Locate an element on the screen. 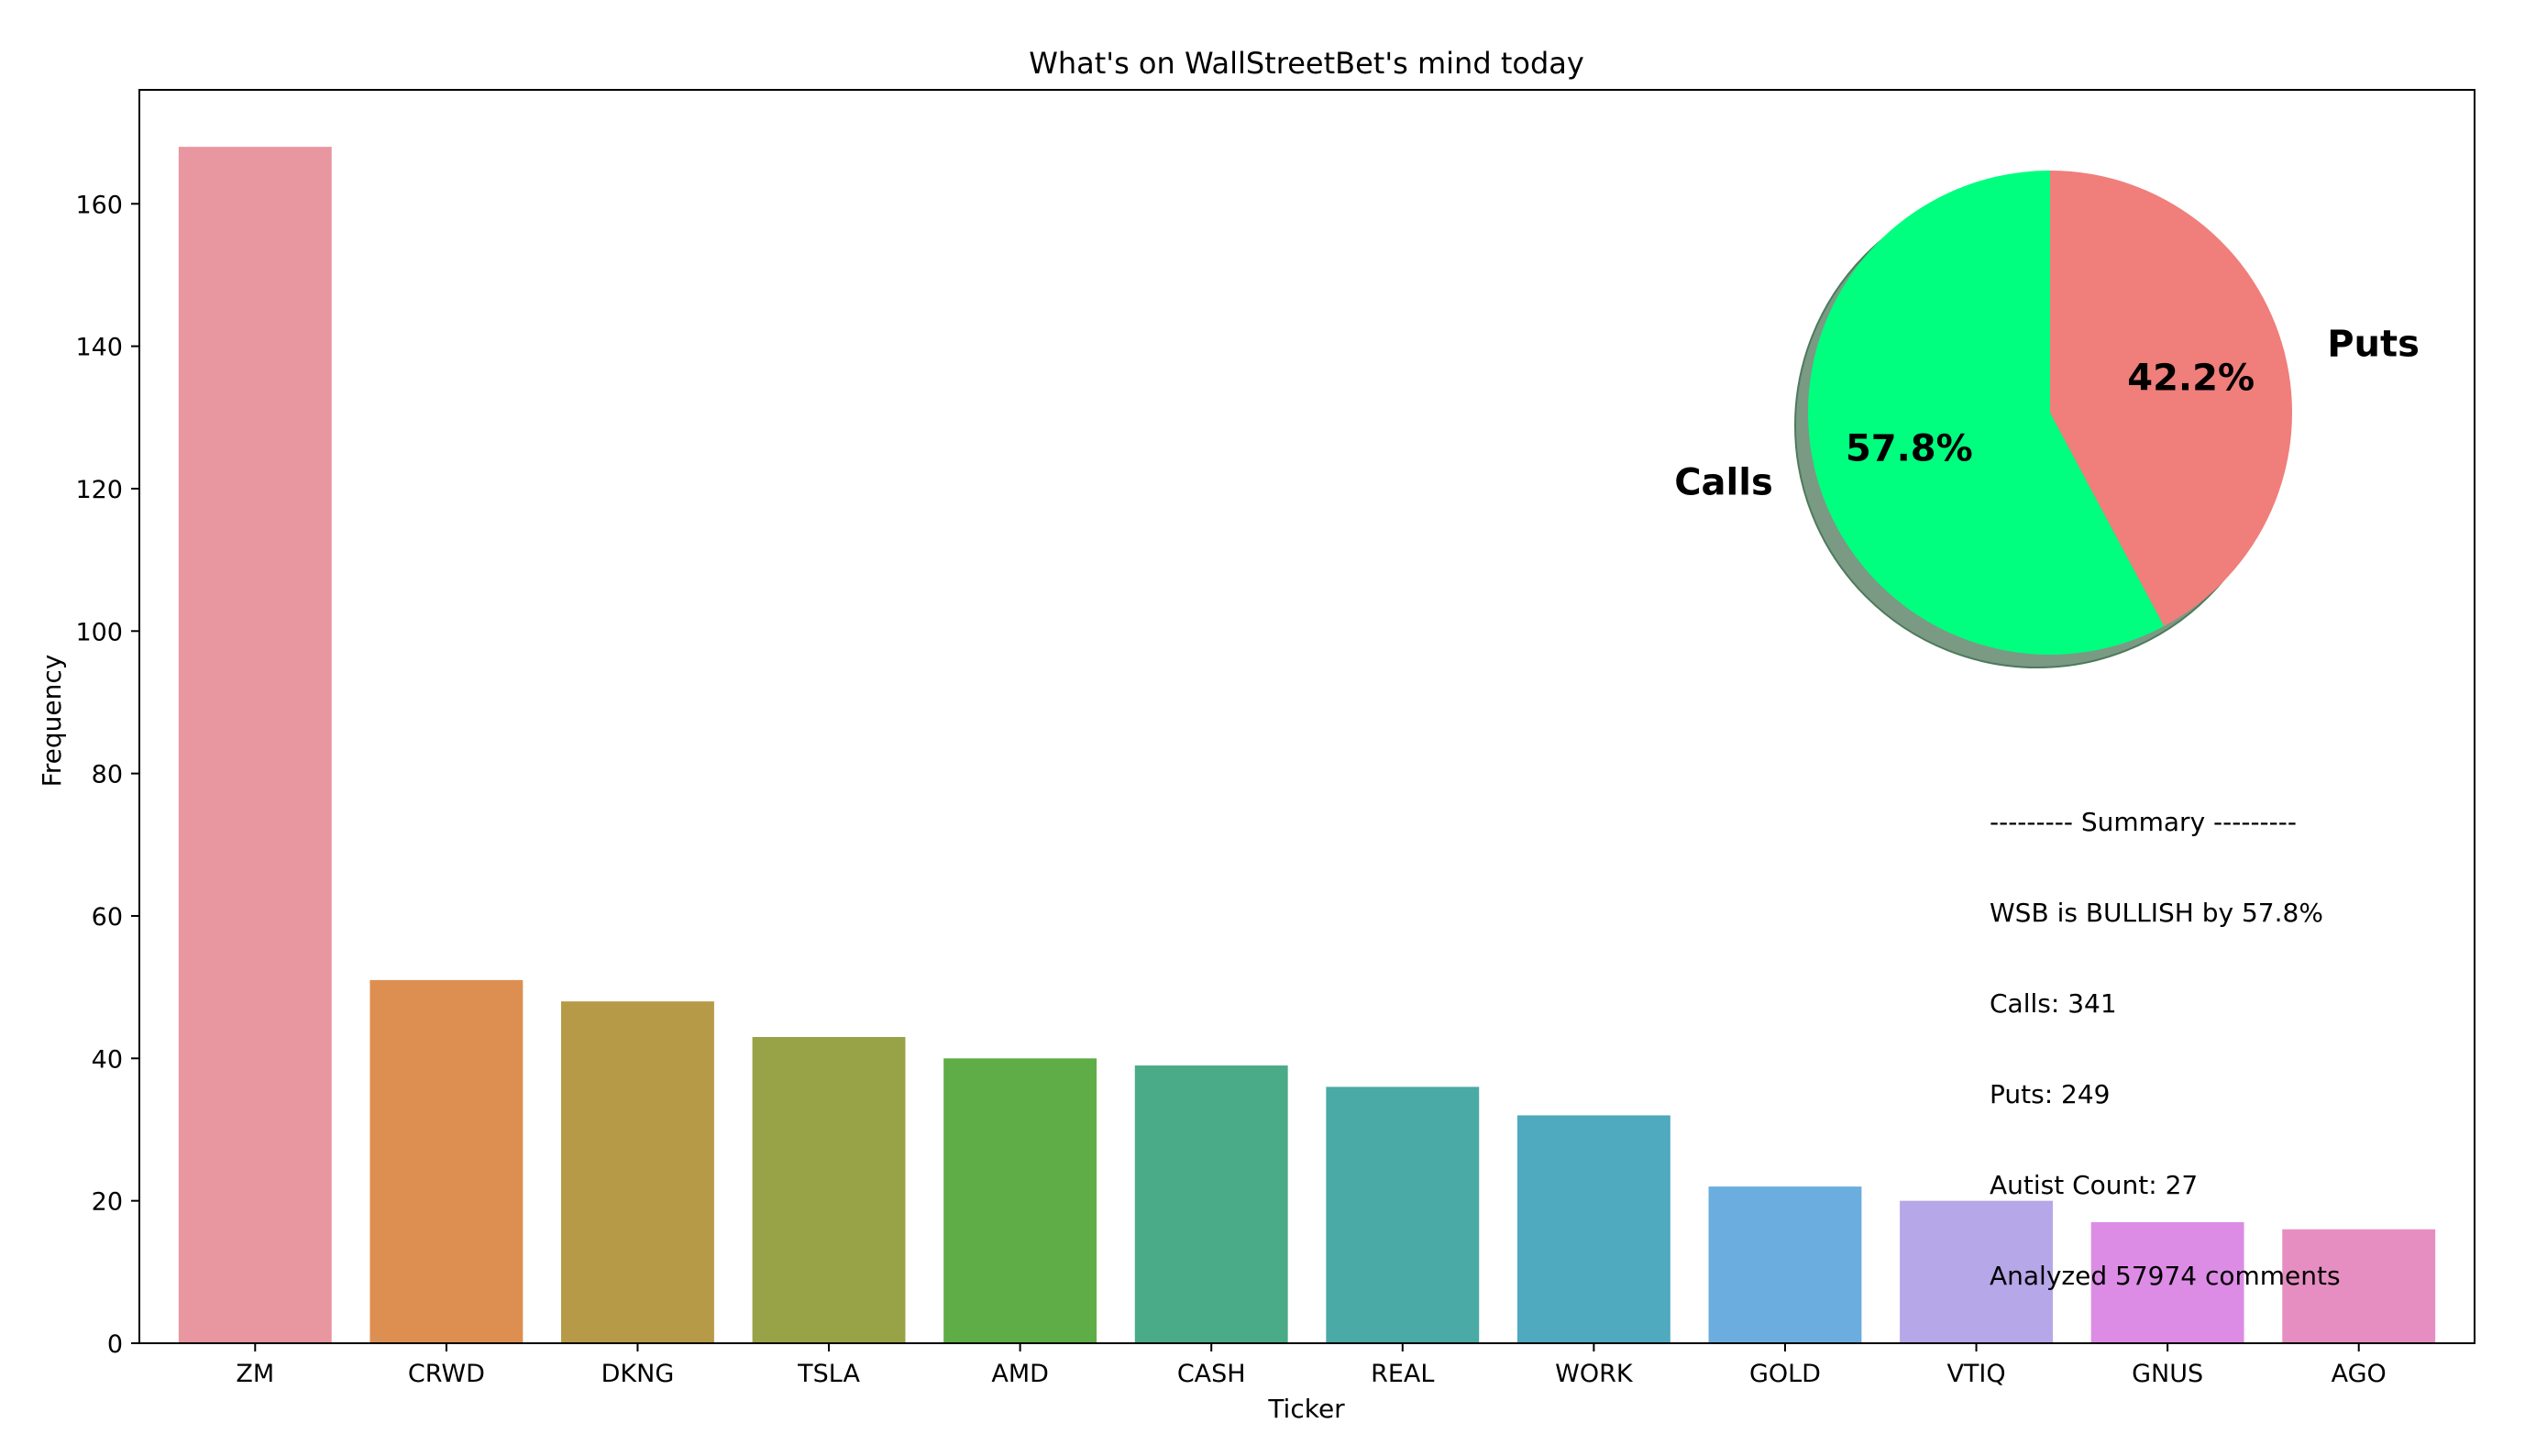 This screenshot has height=1456, width=2536. bar-gold is located at coordinates (1785, 1264).